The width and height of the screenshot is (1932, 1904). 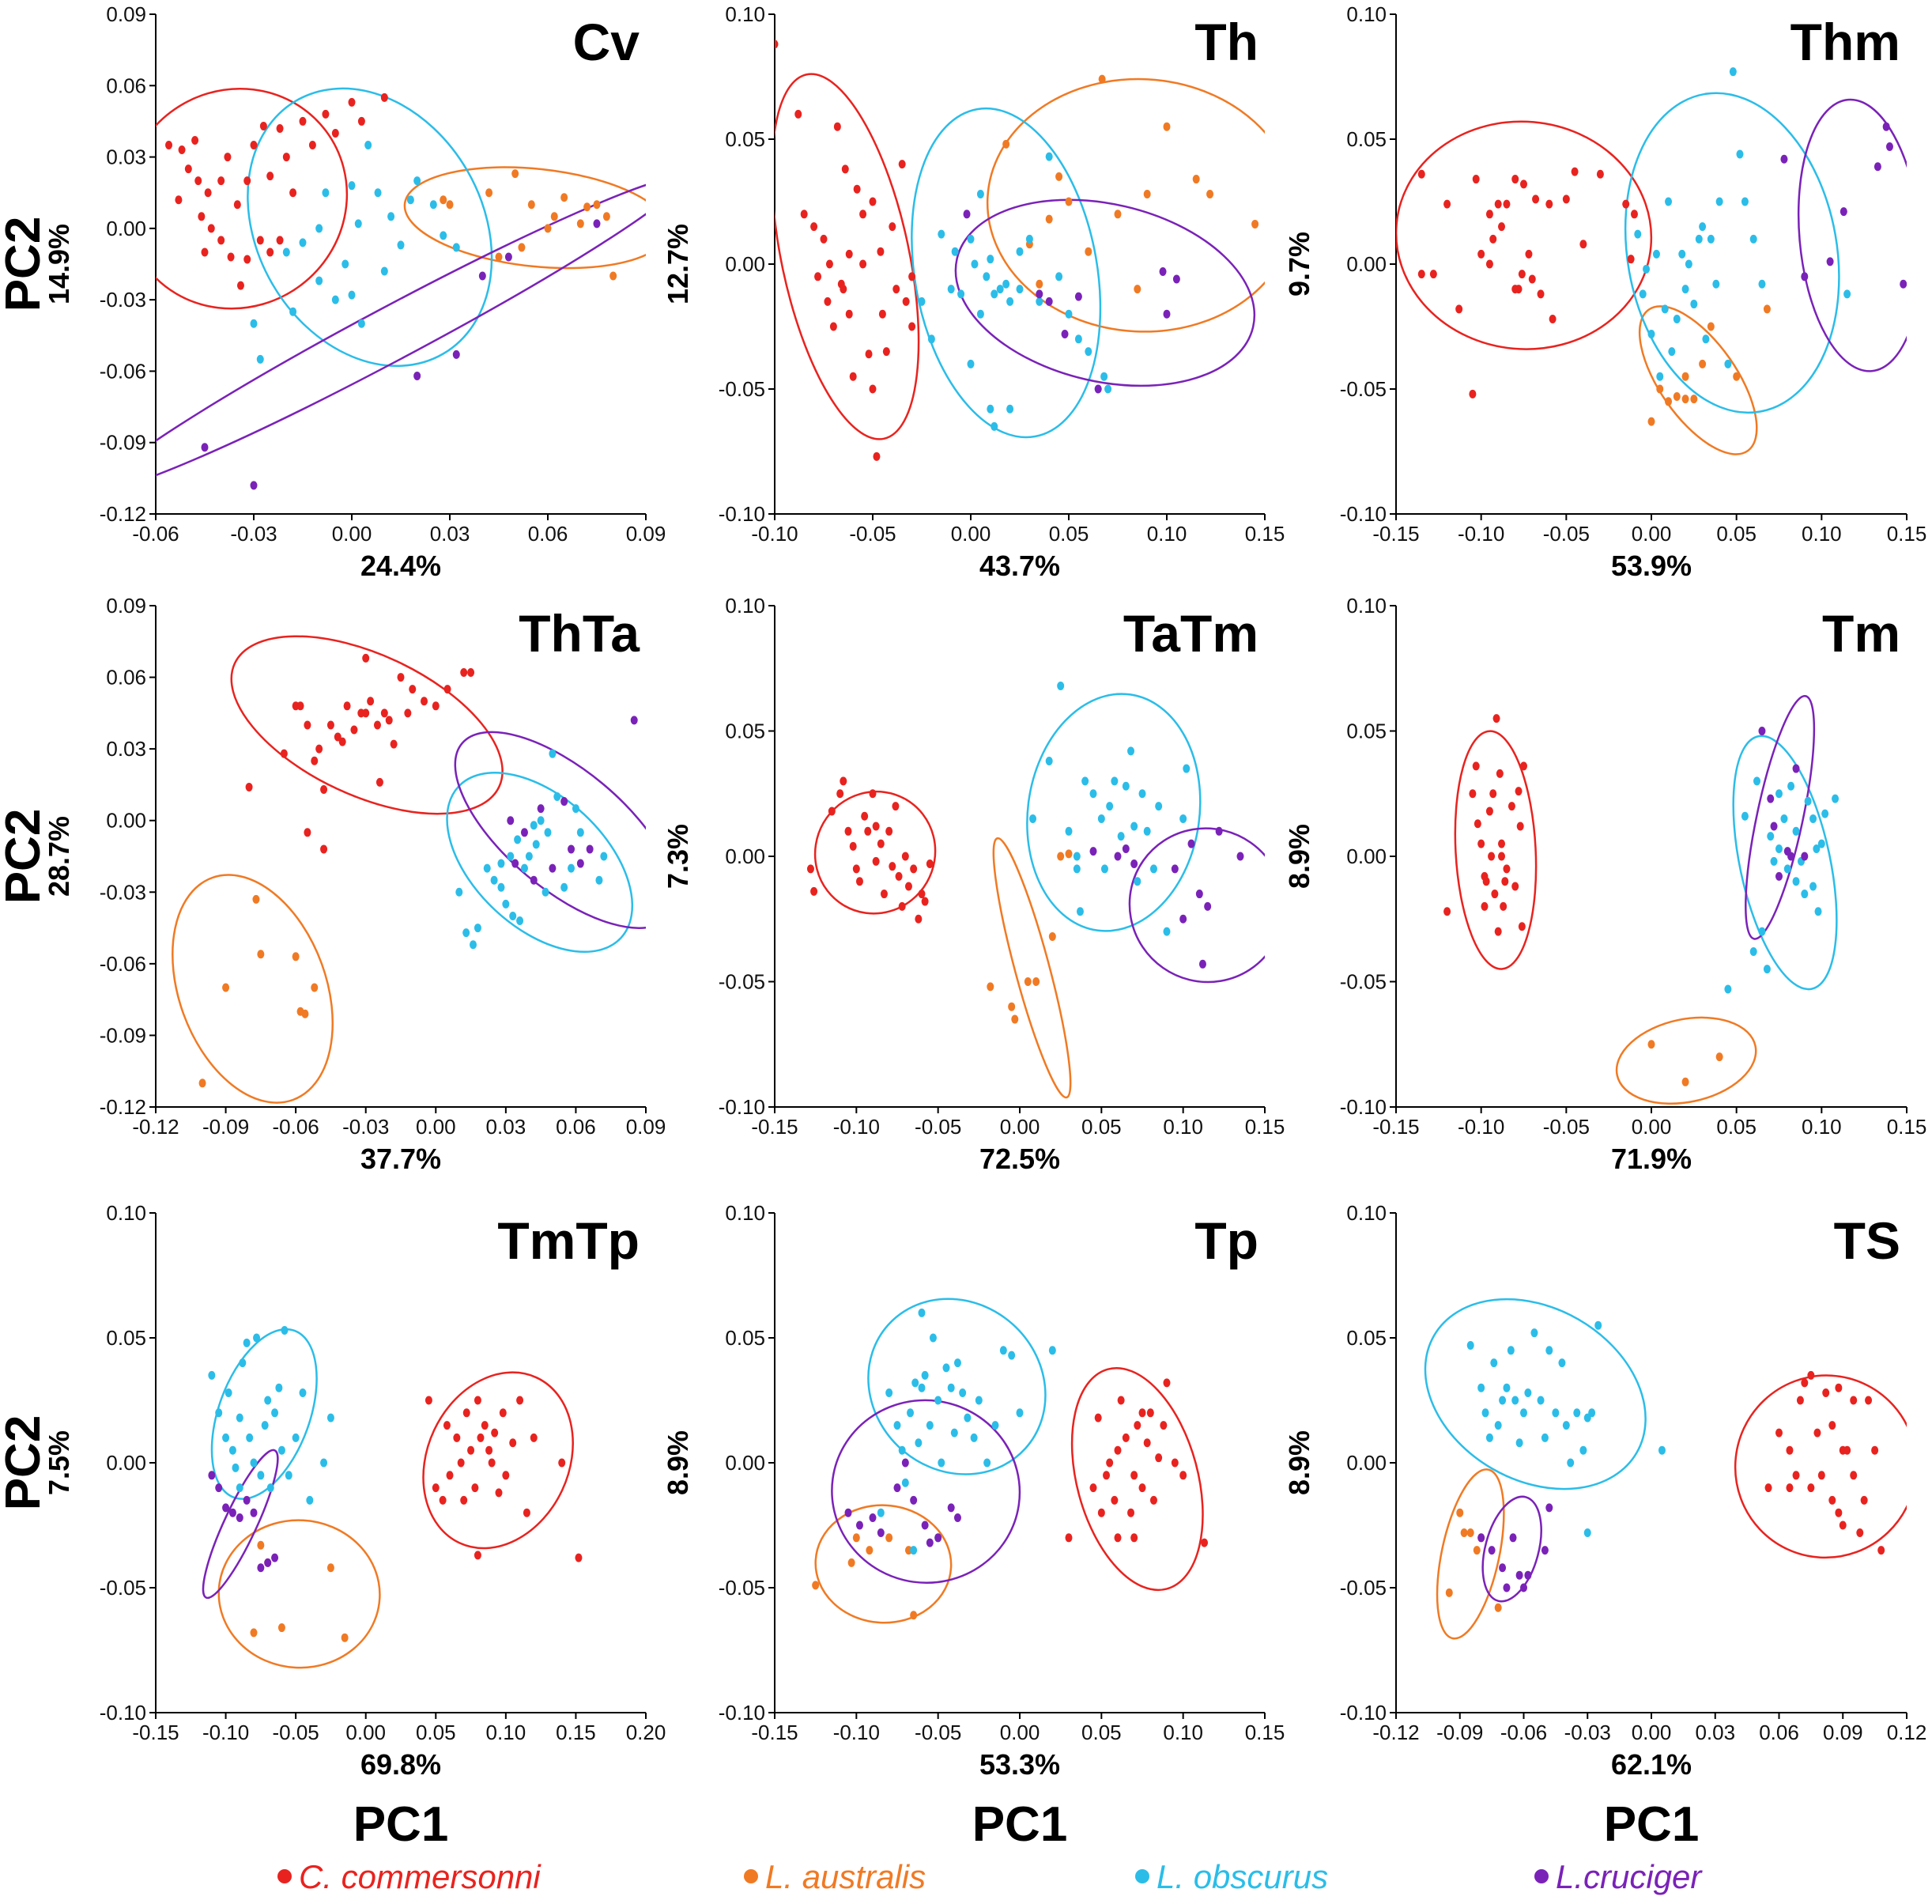 What do you see at coordinates (1363, 1713) in the screenshot?
I see `y-tick-label: -0.10` at bounding box center [1363, 1713].